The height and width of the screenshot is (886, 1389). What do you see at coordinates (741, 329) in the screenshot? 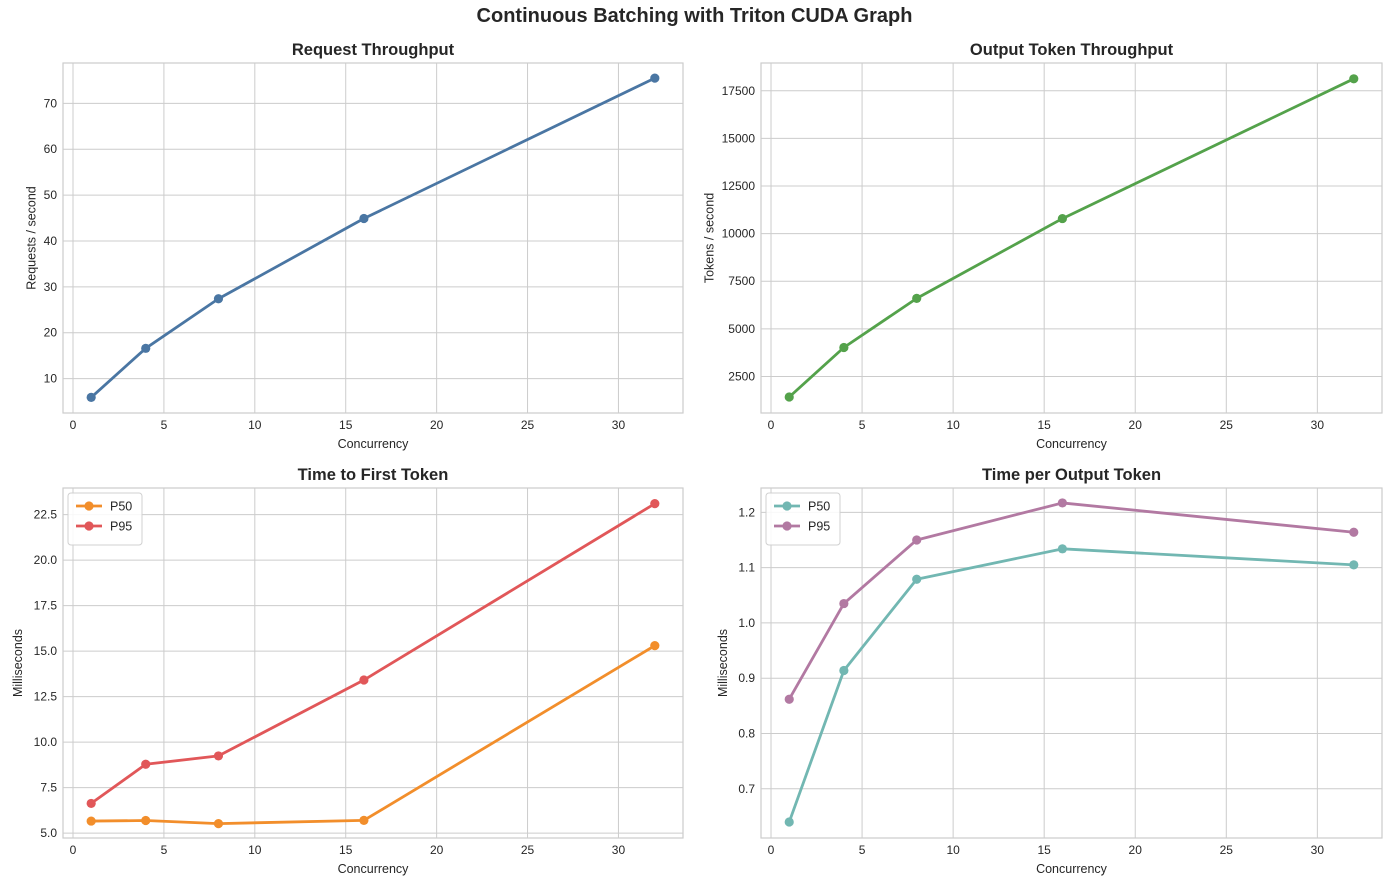
I see `y-tick-label: 5000` at bounding box center [741, 329].